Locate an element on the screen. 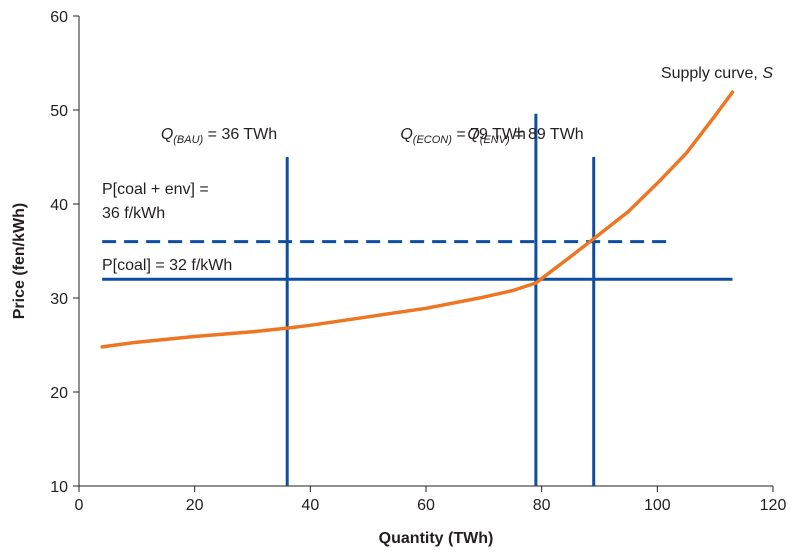  y-tick-label: 50 is located at coordinates (59, 111).